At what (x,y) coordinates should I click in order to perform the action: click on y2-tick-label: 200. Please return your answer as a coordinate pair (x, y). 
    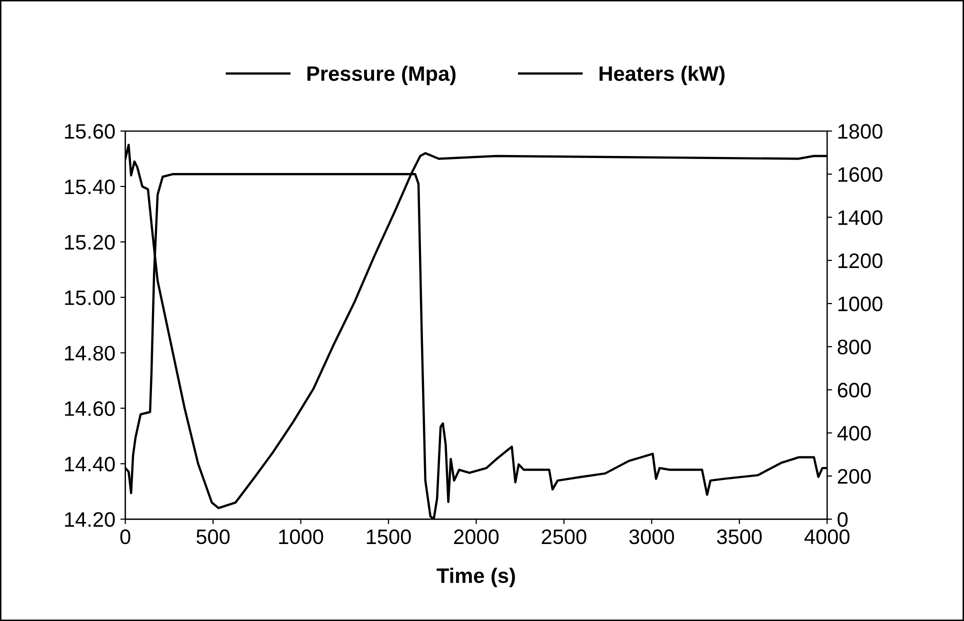
    Looking at the image, I should click on (854, 476).